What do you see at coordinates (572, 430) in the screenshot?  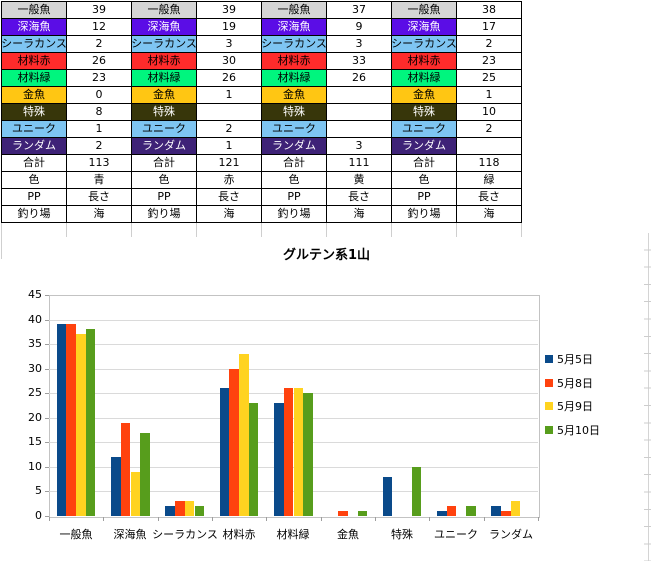 I see `legend-item: 5月10日` at bounding box center [572, 430].